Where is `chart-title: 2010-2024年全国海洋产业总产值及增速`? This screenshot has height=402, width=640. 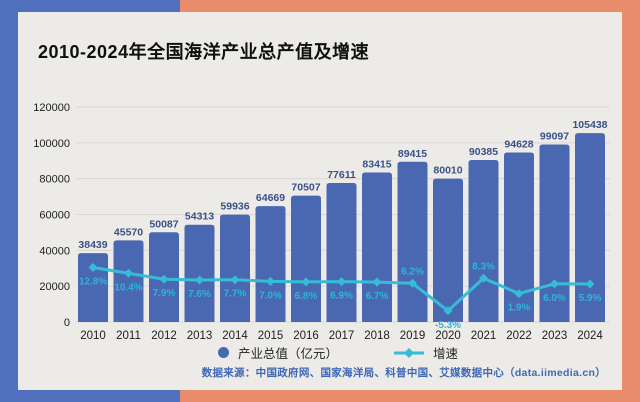
chart-title: 2010-2024年全国海洋产业总产值及增速 is located at coordinates (204, 52).